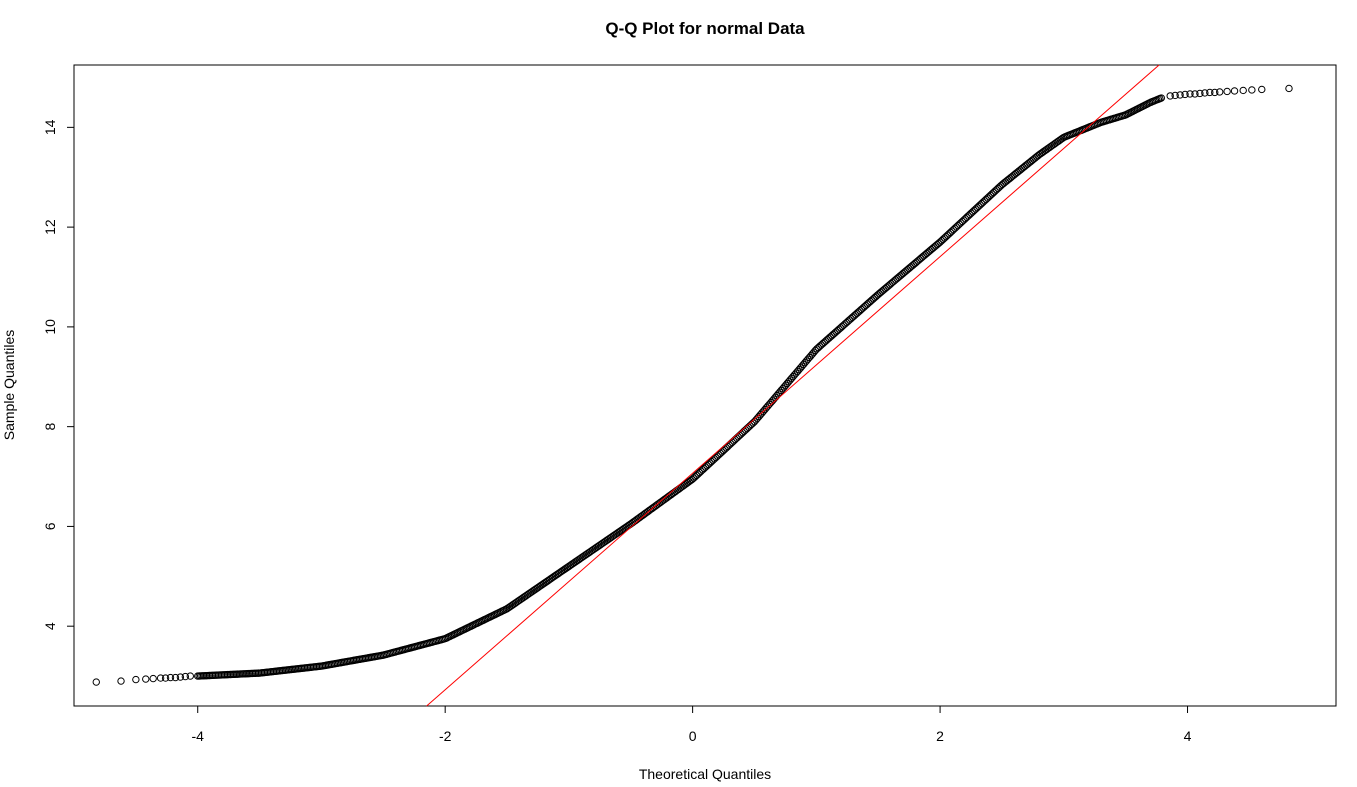 The width and height of the screenshot is (1357, 787). I want to click on y-tick-label: 8, so click(50, 427).